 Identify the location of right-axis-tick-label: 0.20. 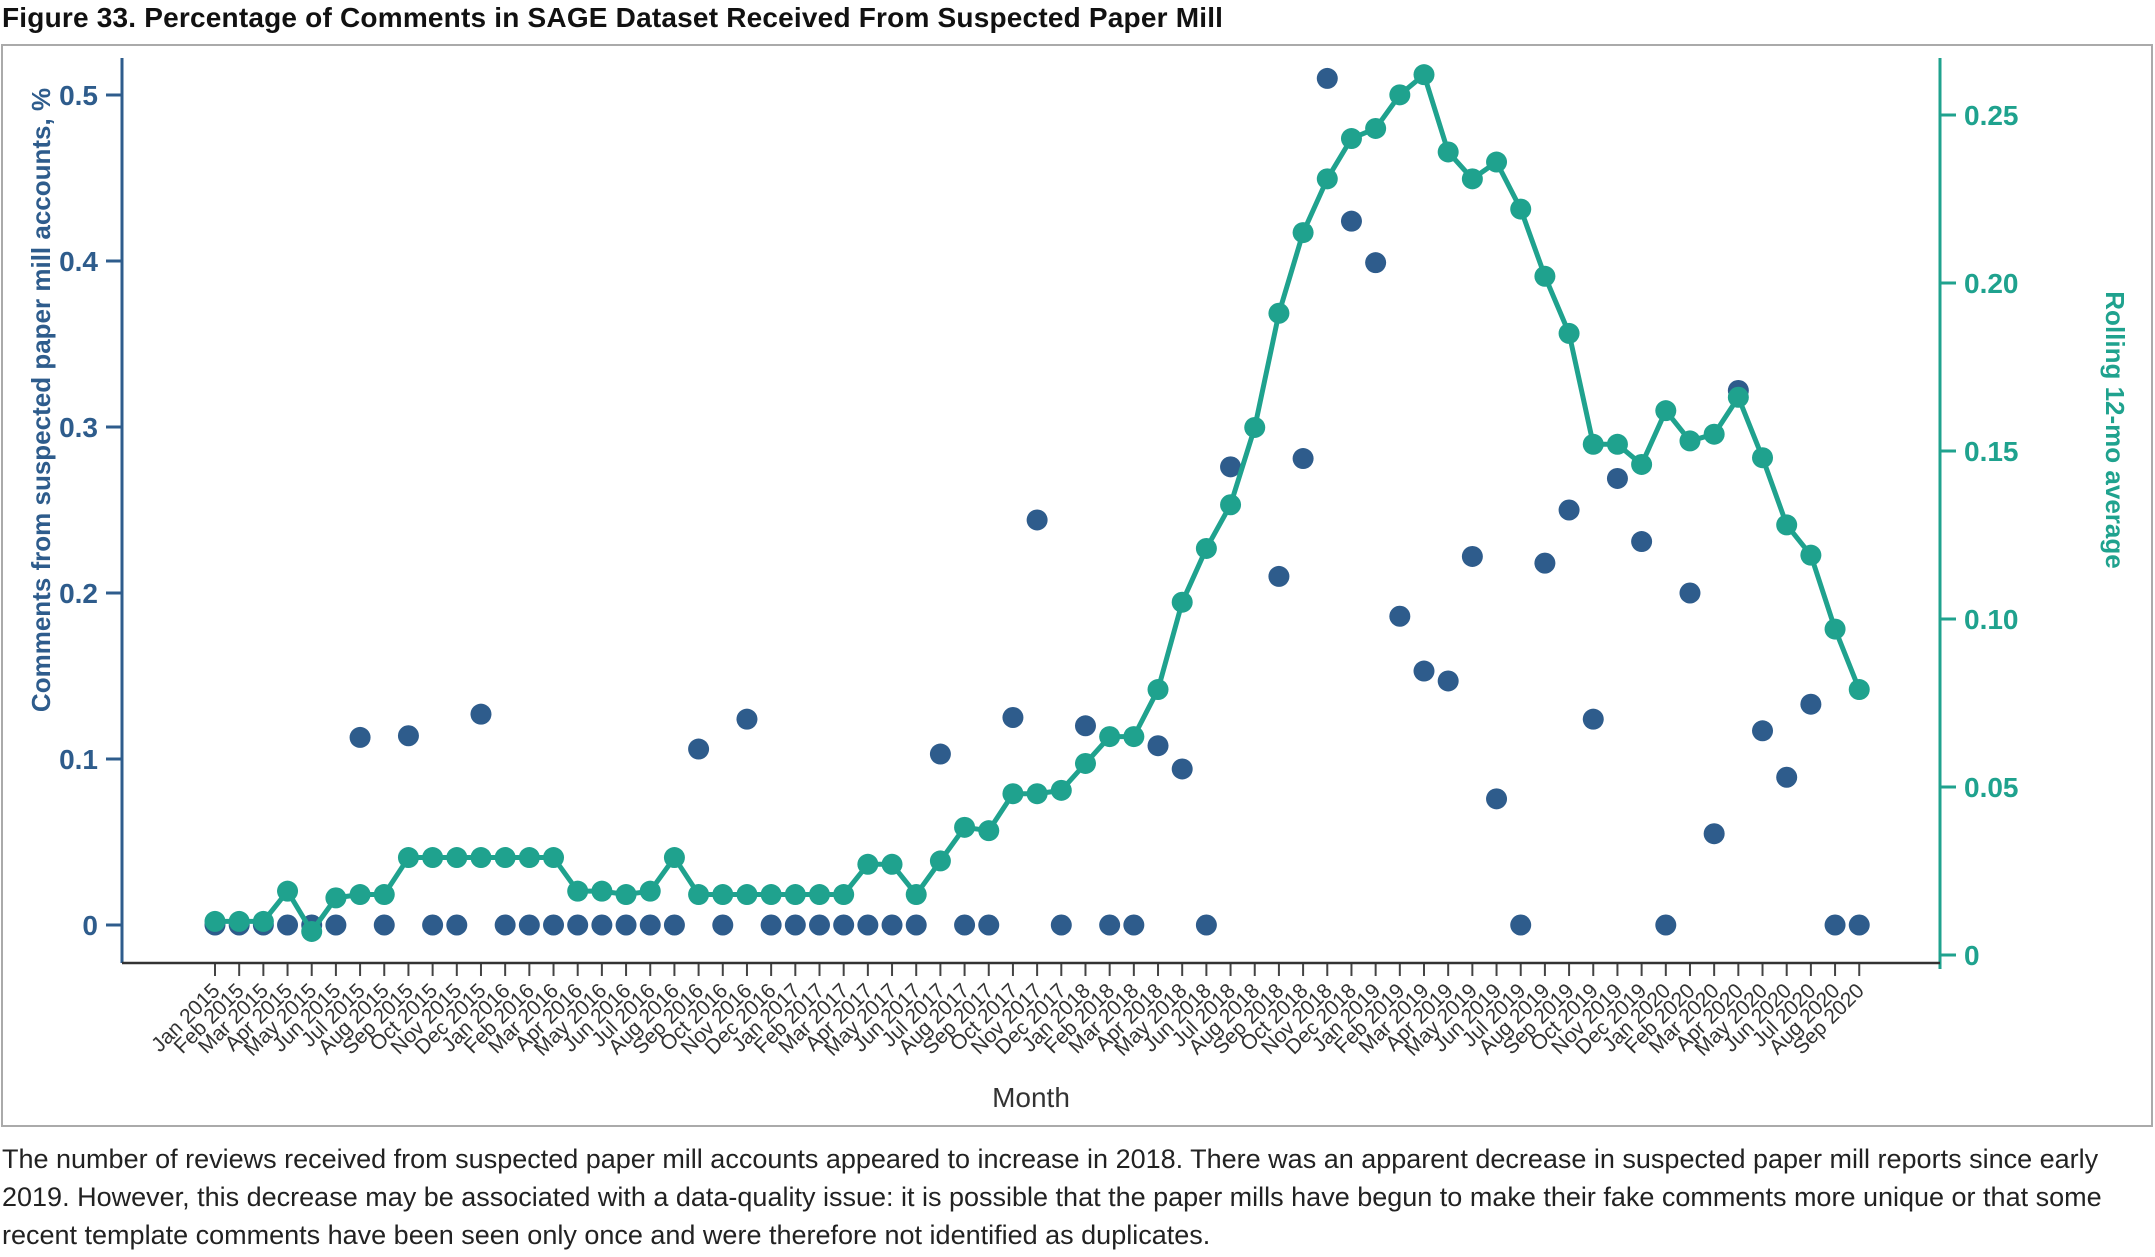
(1991, 283).